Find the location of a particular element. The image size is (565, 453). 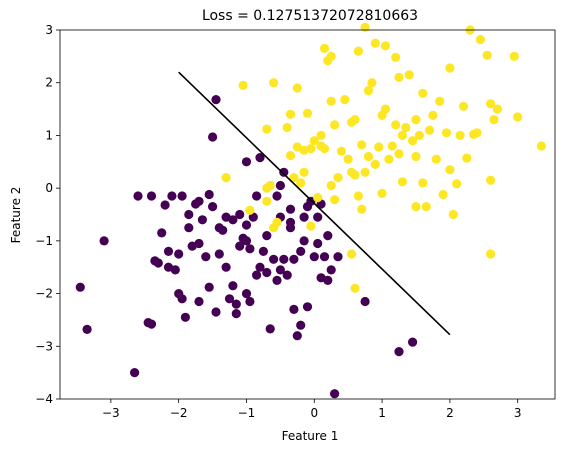

y-tick-label: −4 is located at coordinates (44, 399).